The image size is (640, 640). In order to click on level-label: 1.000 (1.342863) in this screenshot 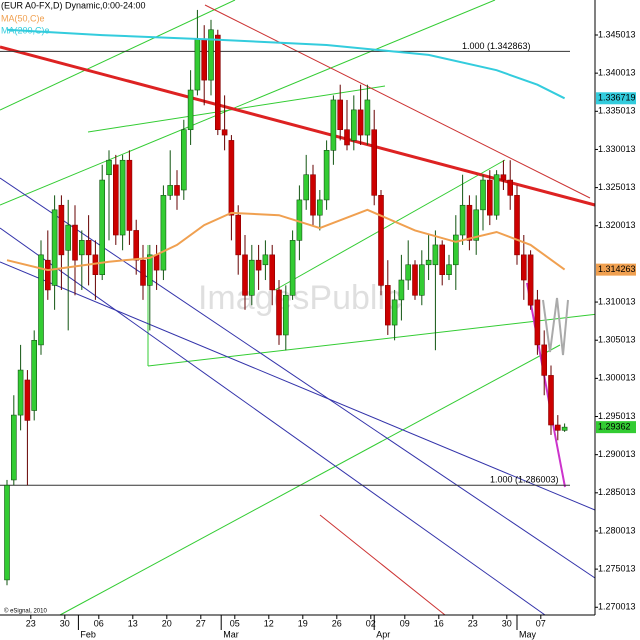, I will do `click(496, 46)`.